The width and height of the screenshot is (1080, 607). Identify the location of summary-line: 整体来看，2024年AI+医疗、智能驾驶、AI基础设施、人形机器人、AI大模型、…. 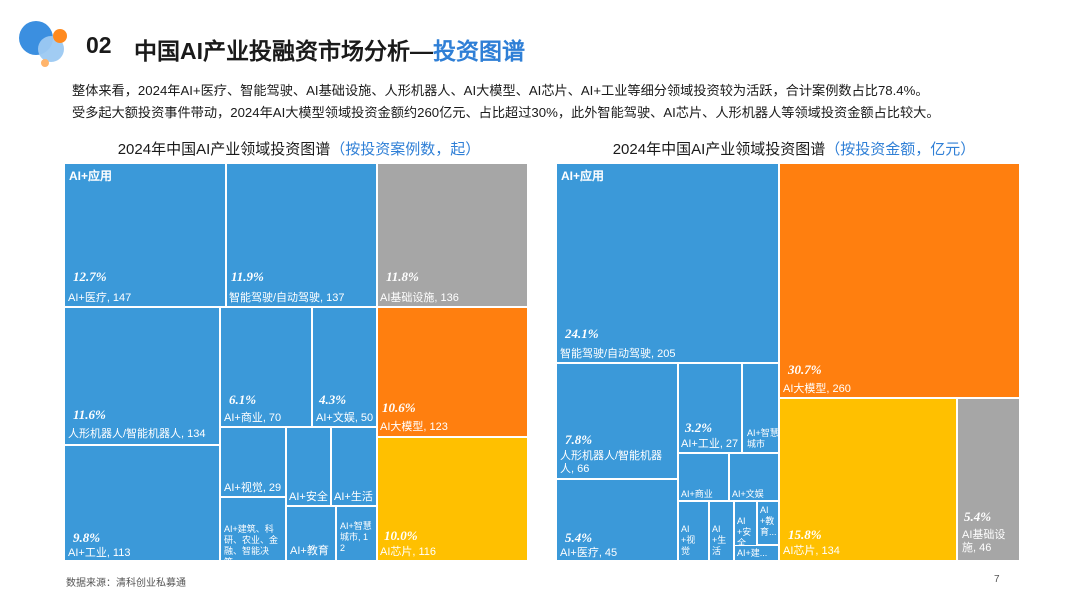
(500, 90).